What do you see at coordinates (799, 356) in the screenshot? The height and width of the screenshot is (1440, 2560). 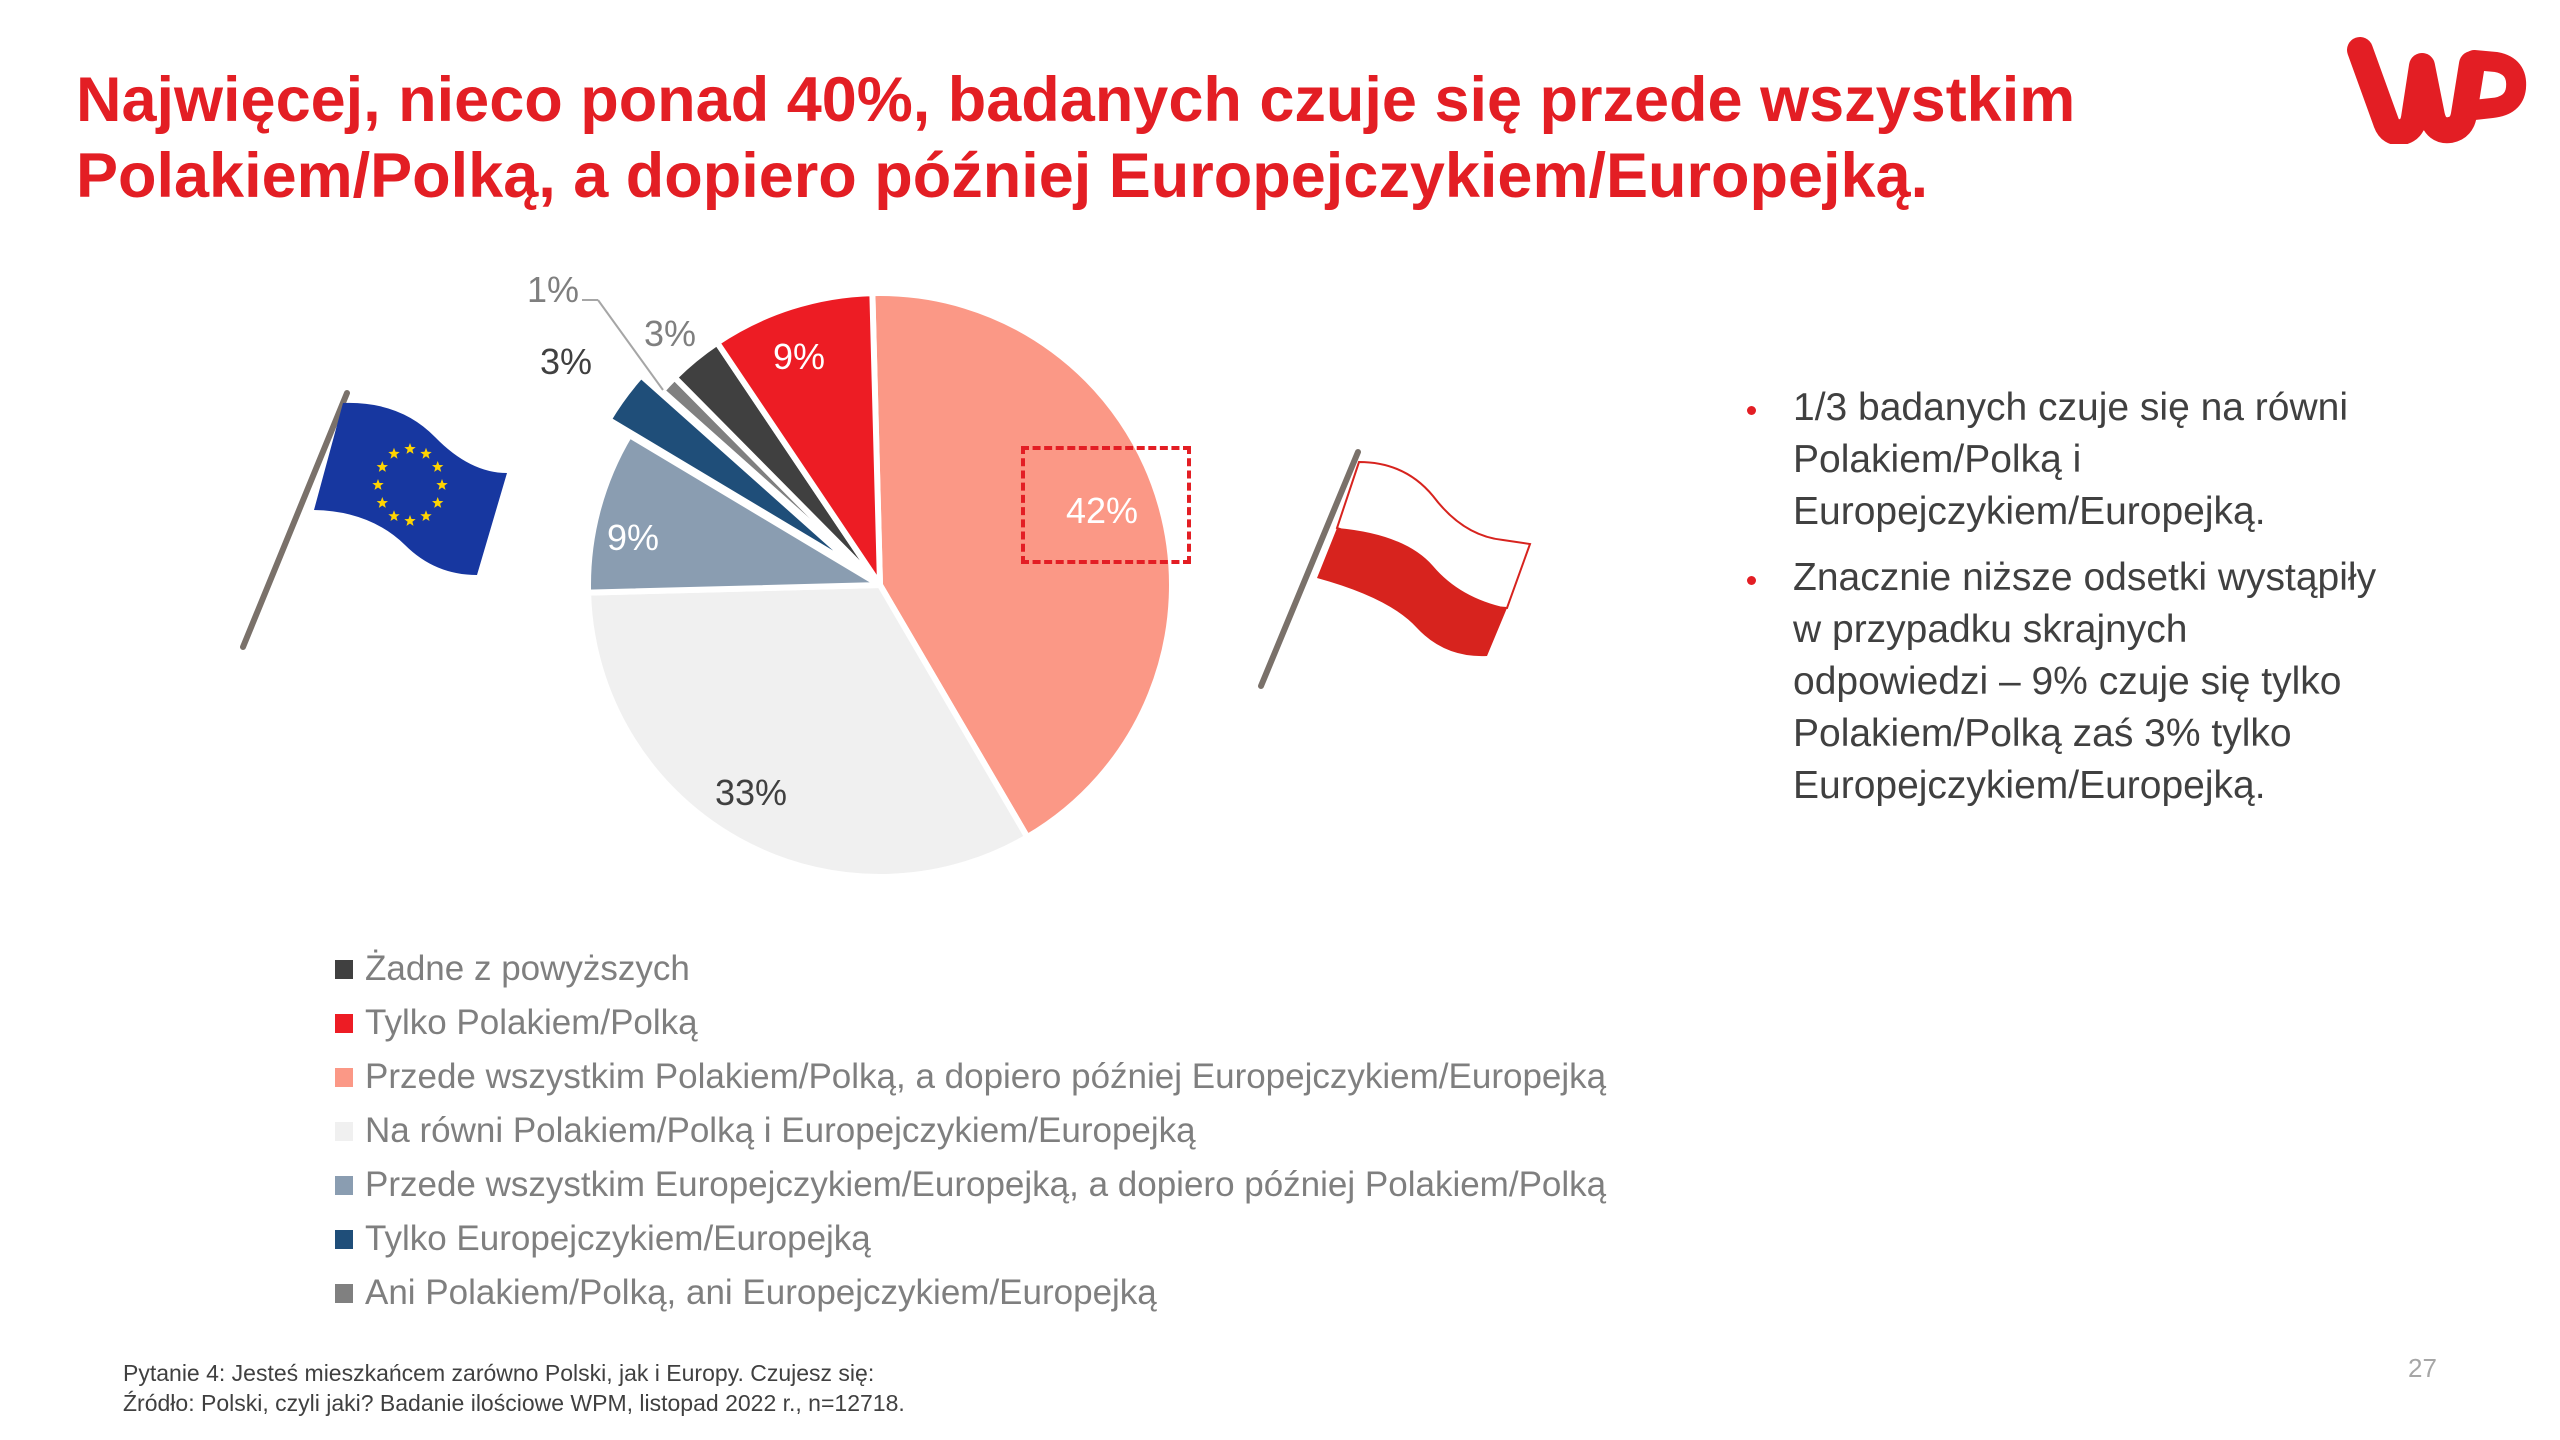 I see `pie-label-9-only-polish: 9%` at bounding box center [799, 356].